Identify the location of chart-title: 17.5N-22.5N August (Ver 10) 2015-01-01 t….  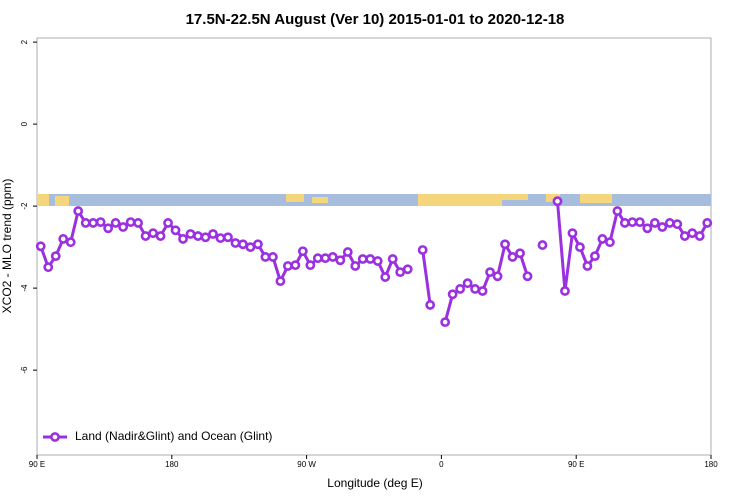
(375, 19).